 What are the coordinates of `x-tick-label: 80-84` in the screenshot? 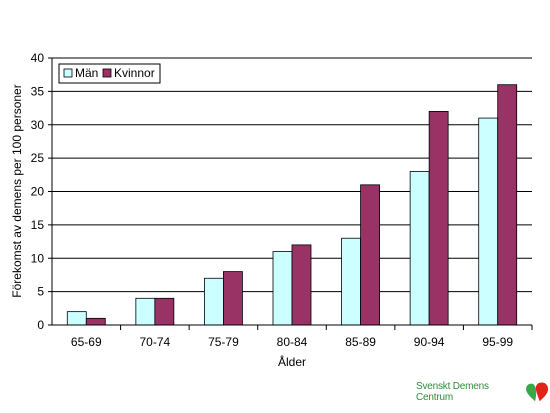 It's located at (292, 342).